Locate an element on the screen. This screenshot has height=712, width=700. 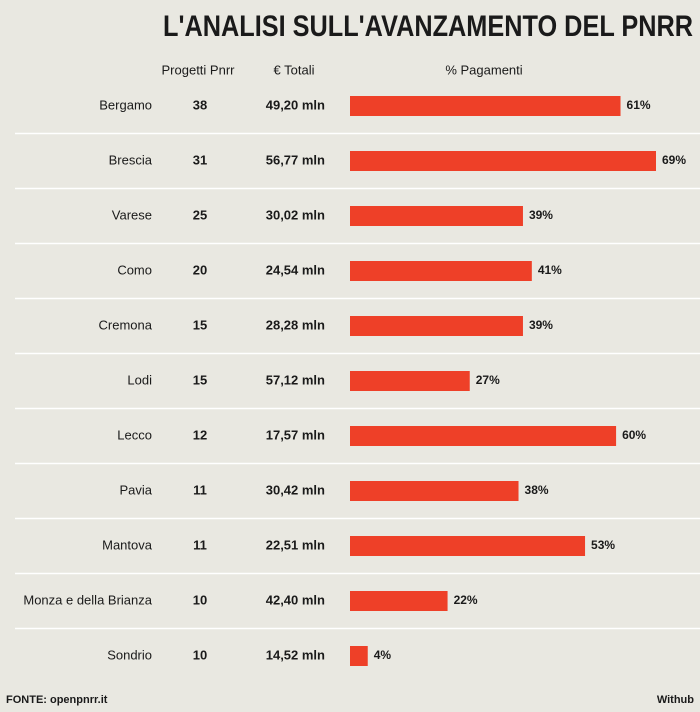
value-label: 53% is located at coordinates (603, 545).